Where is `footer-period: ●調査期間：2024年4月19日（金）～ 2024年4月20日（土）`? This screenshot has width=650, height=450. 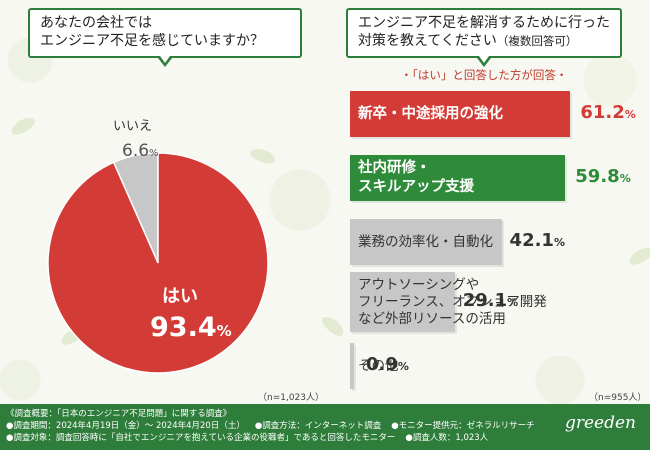
footer-period: ●調査期間：2024年4月19日（金）～ 2024年4月20日（土） is located at coordinates (125, 426).